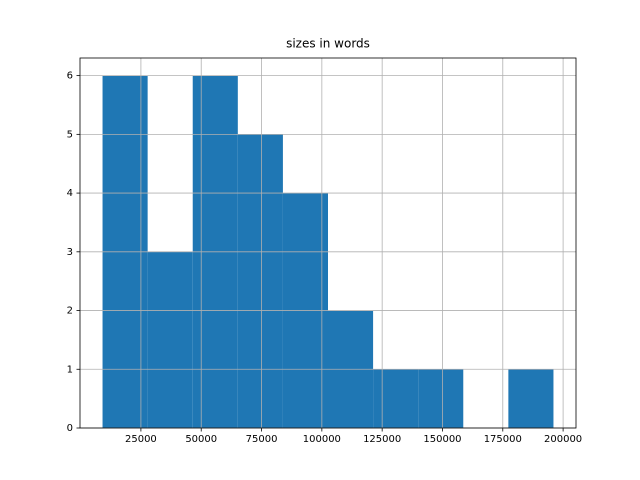 Image resolution: width=640 pixels, height=480 pixels. What do you see at coordinates (70, 428) in the screenshot?
I see `y-tick-label: 0` at bounding box center [70, 428].